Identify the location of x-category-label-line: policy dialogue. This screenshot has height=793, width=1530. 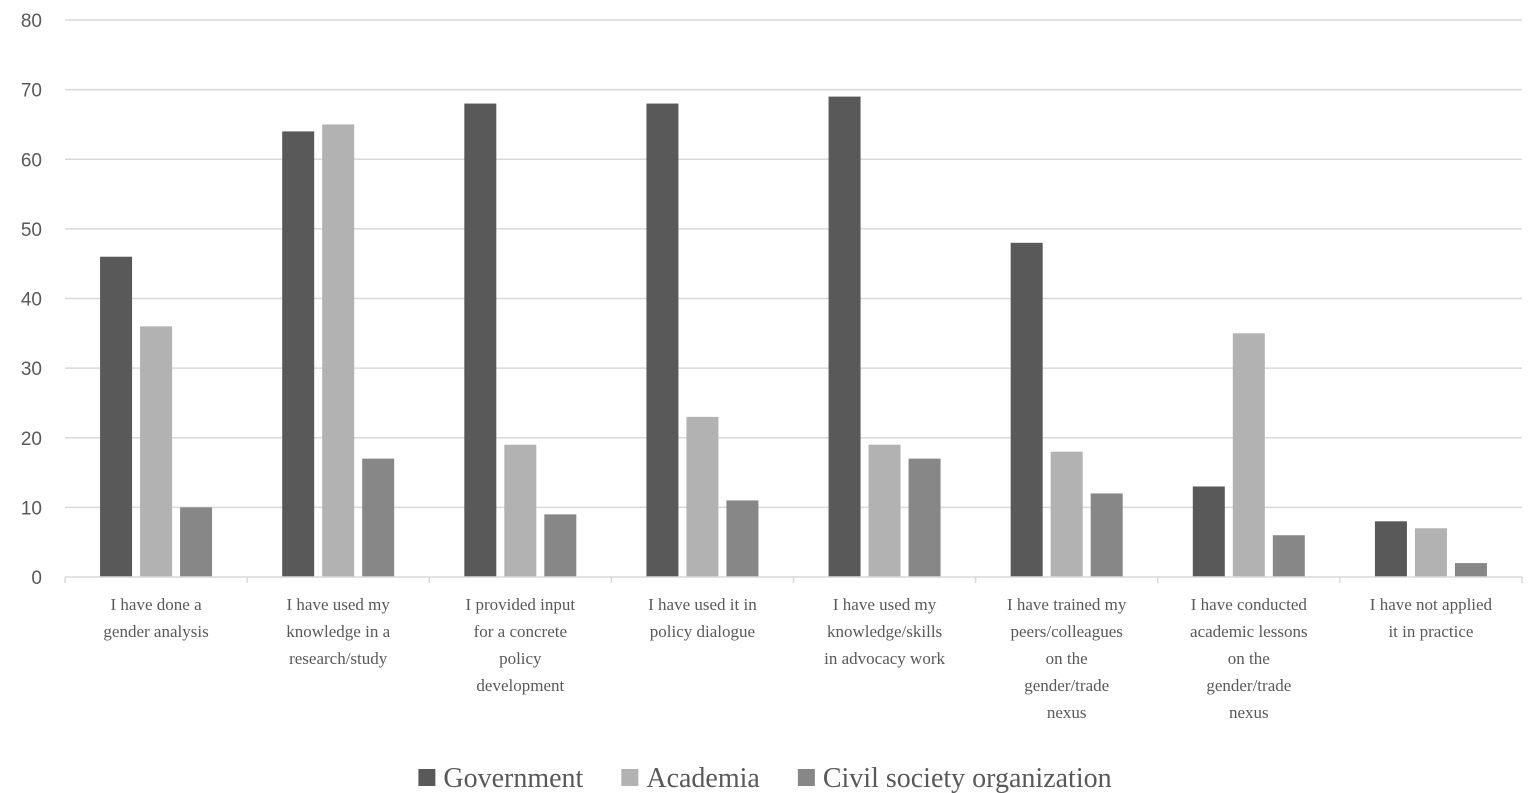
(702, 631).